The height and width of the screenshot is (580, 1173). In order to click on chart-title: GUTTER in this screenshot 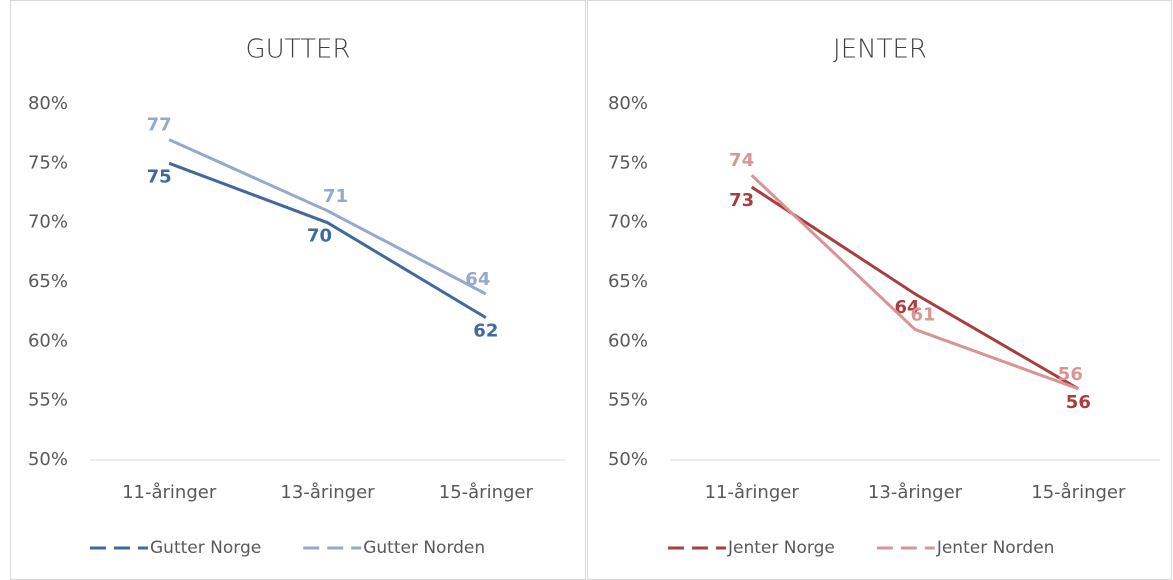, I will do `click(298, 50)`.